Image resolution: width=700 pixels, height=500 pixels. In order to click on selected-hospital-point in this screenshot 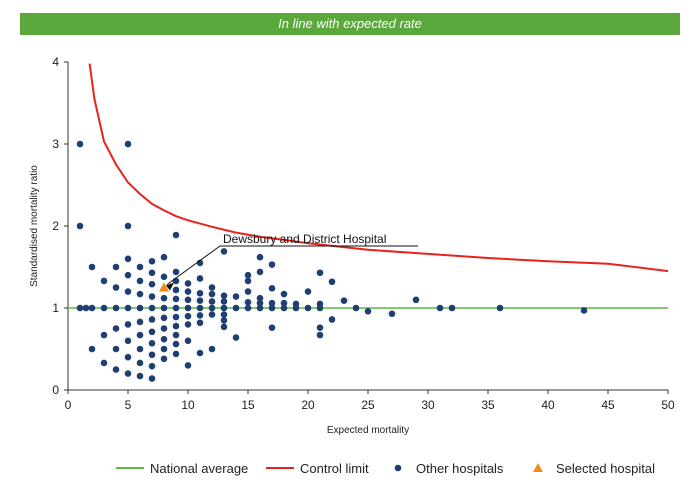, I will do `click(164, 287)`.